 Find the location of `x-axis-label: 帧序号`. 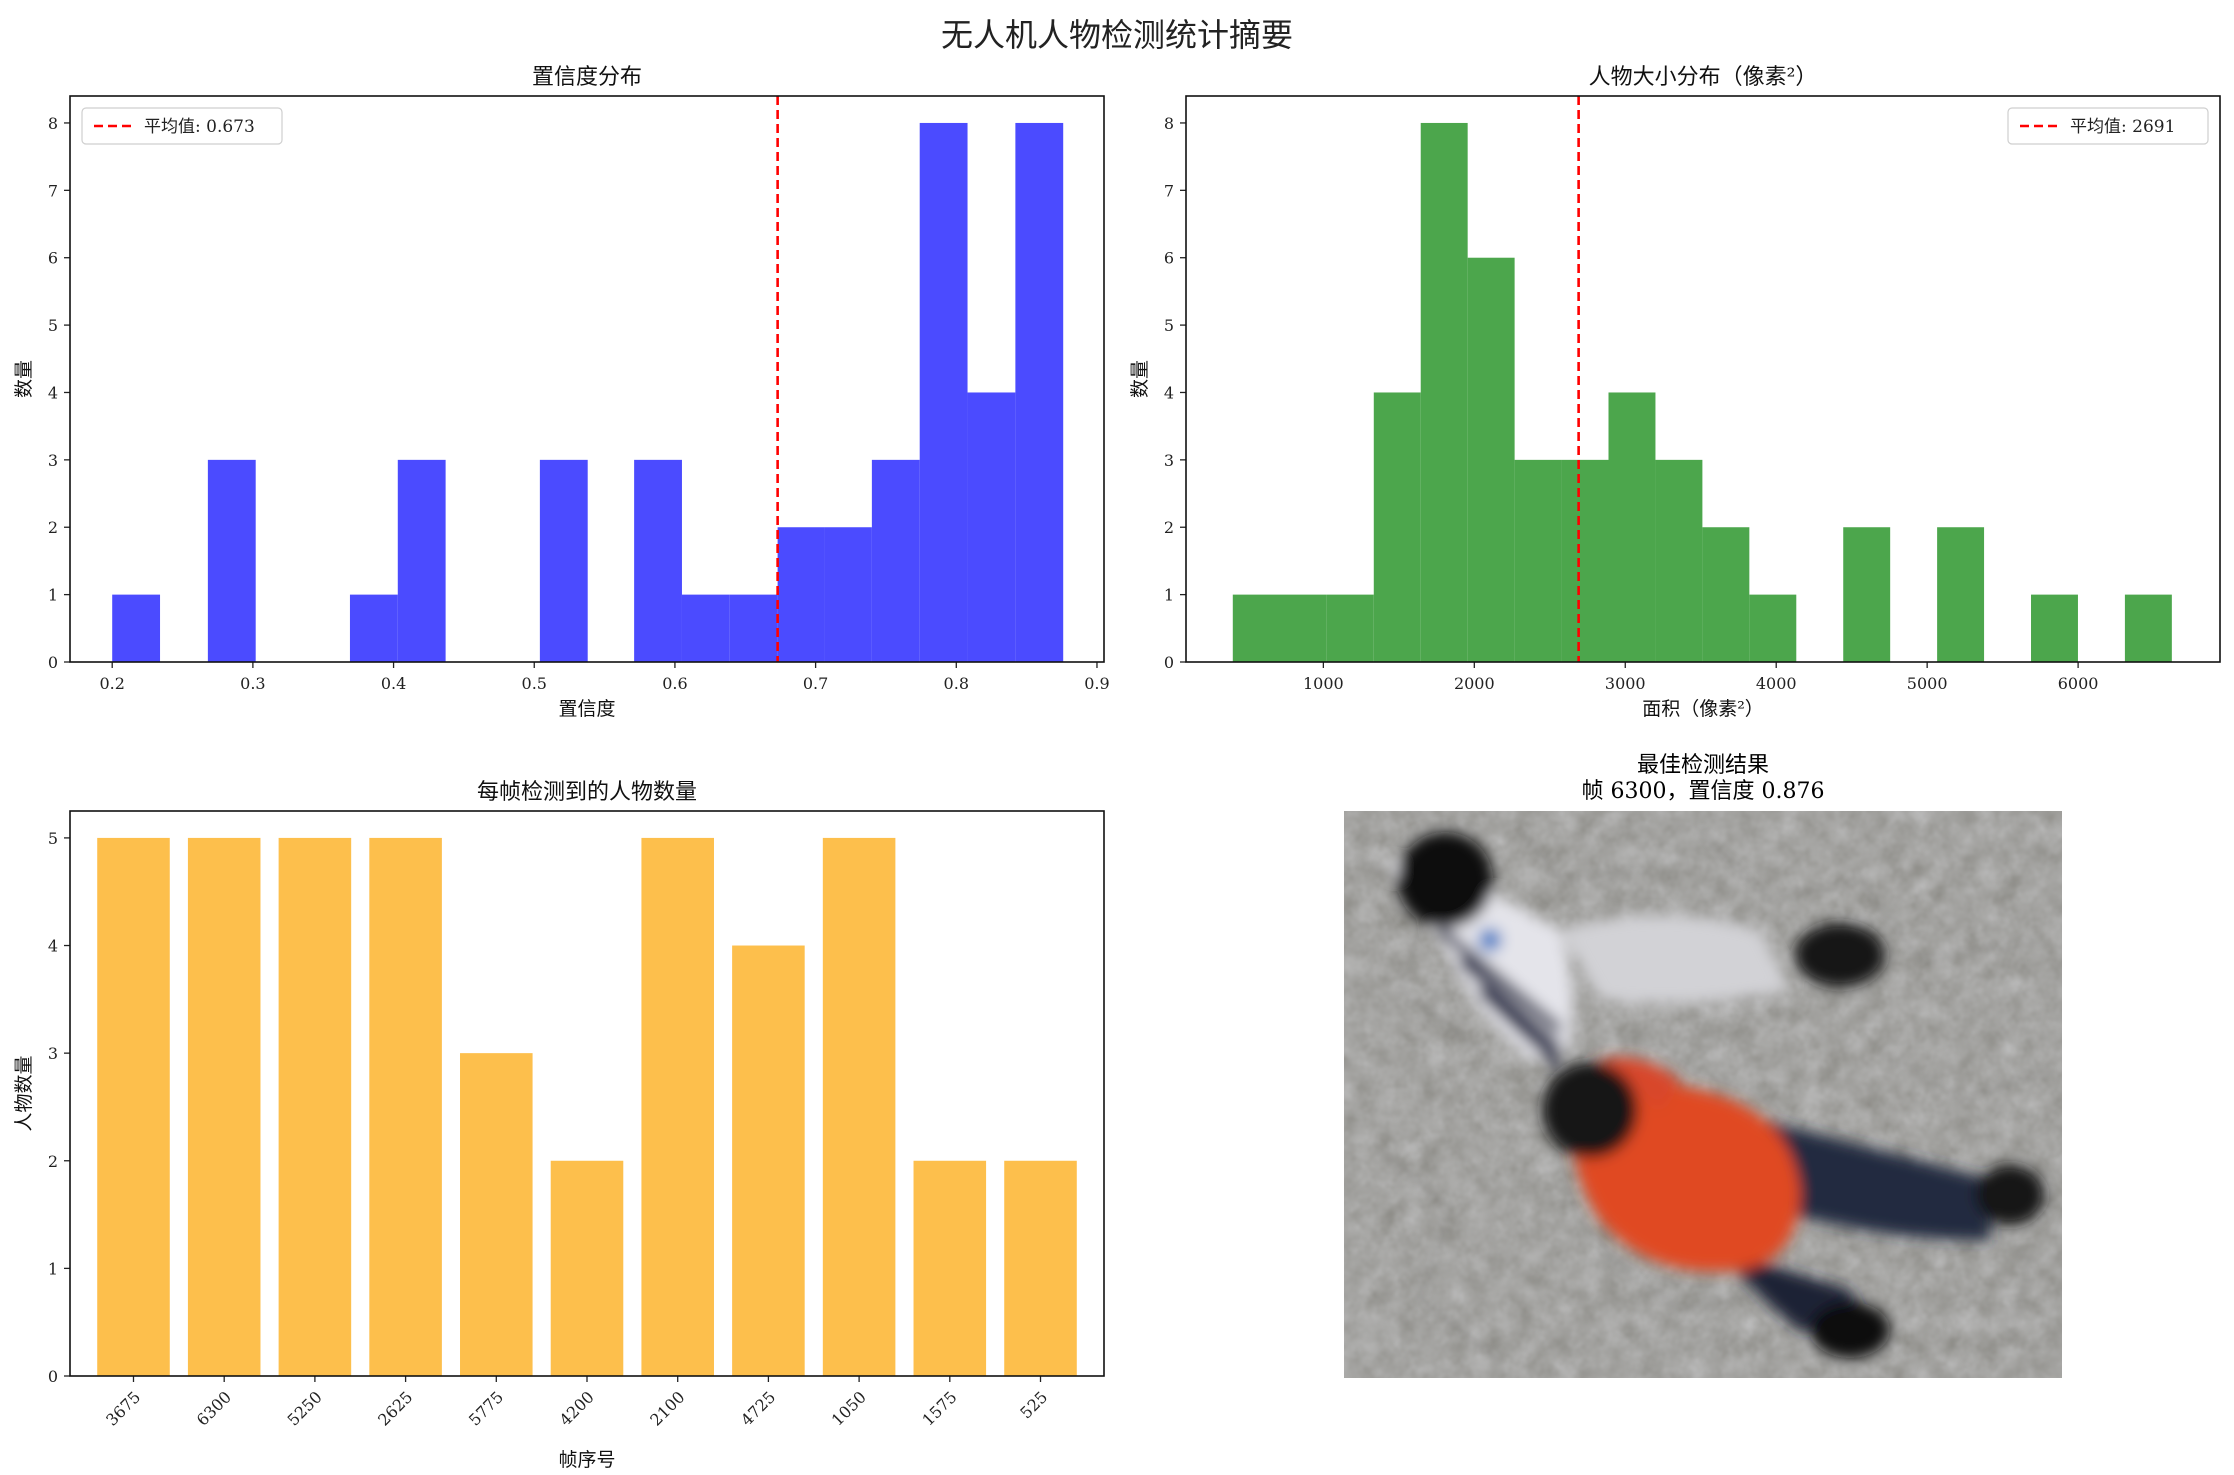

x-axis-label: 帧序号 is located at coordinates (586, 1460).